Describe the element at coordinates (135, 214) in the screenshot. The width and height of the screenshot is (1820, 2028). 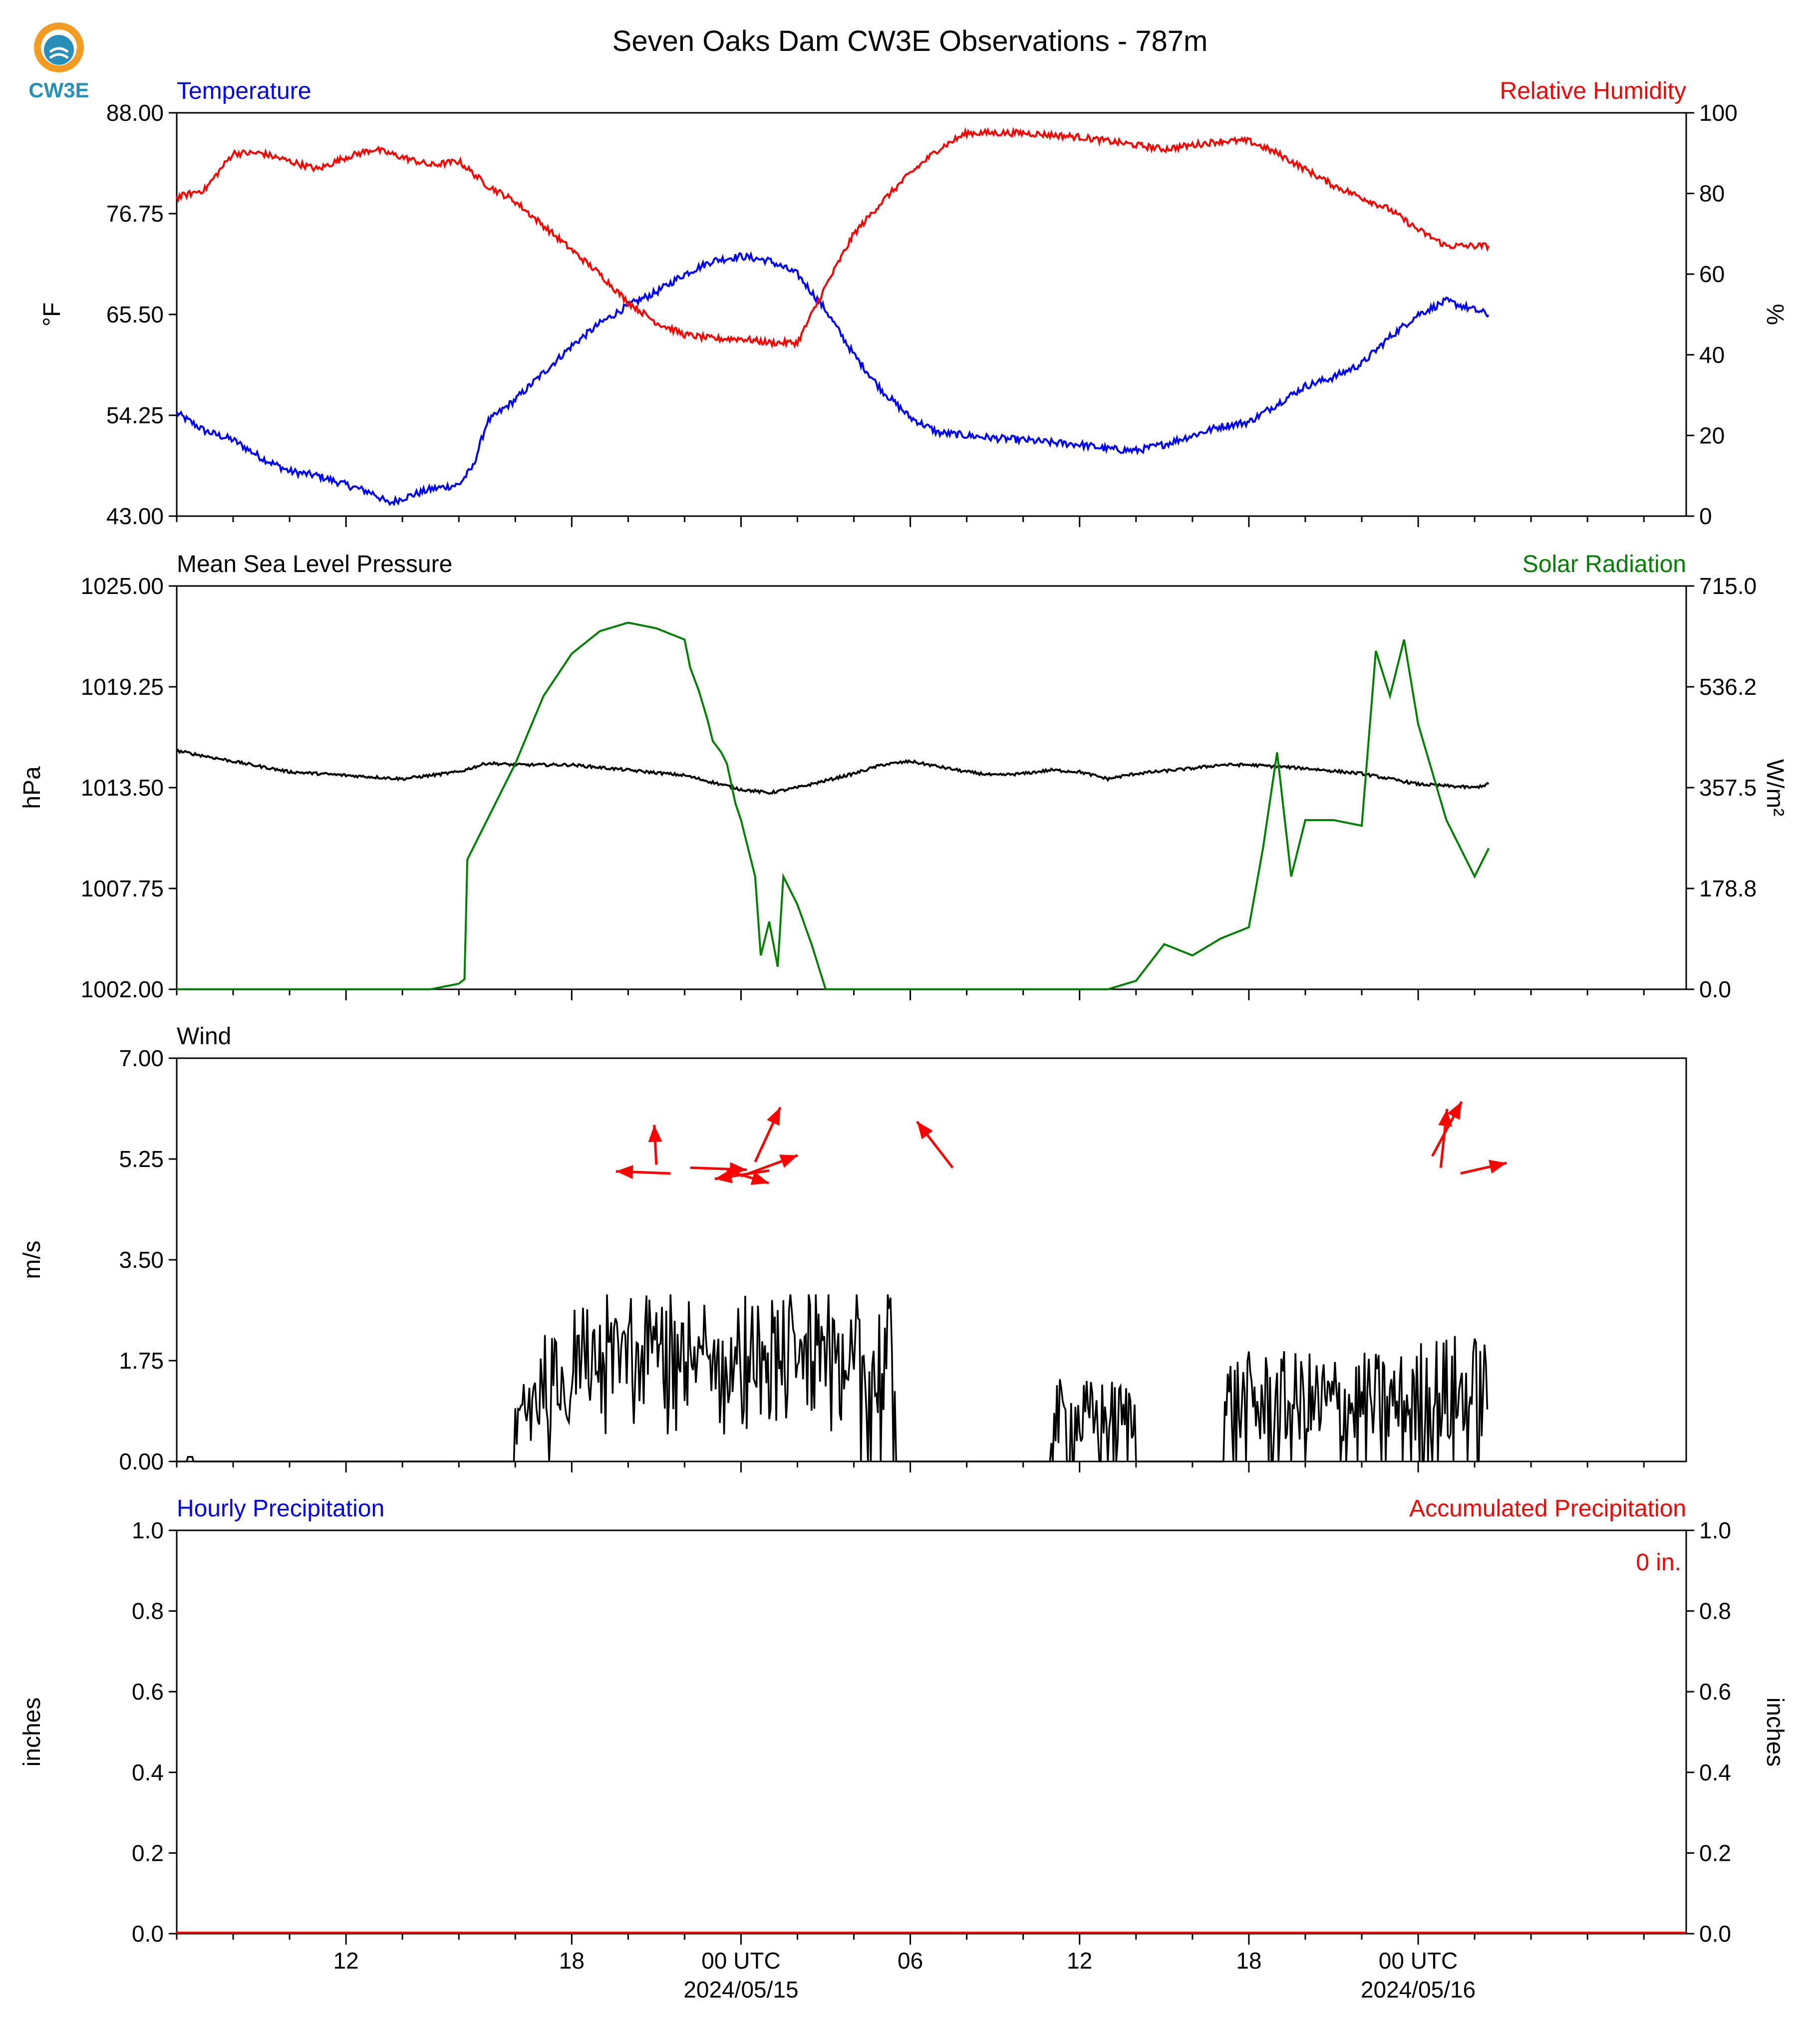
I see `y-tick-label-left: 76.75` at that location.